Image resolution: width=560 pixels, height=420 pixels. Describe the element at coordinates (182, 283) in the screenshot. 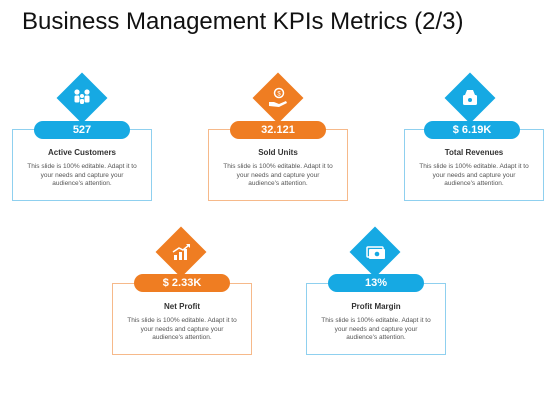

I see `kpi-value: $ 2.33K` at that location.